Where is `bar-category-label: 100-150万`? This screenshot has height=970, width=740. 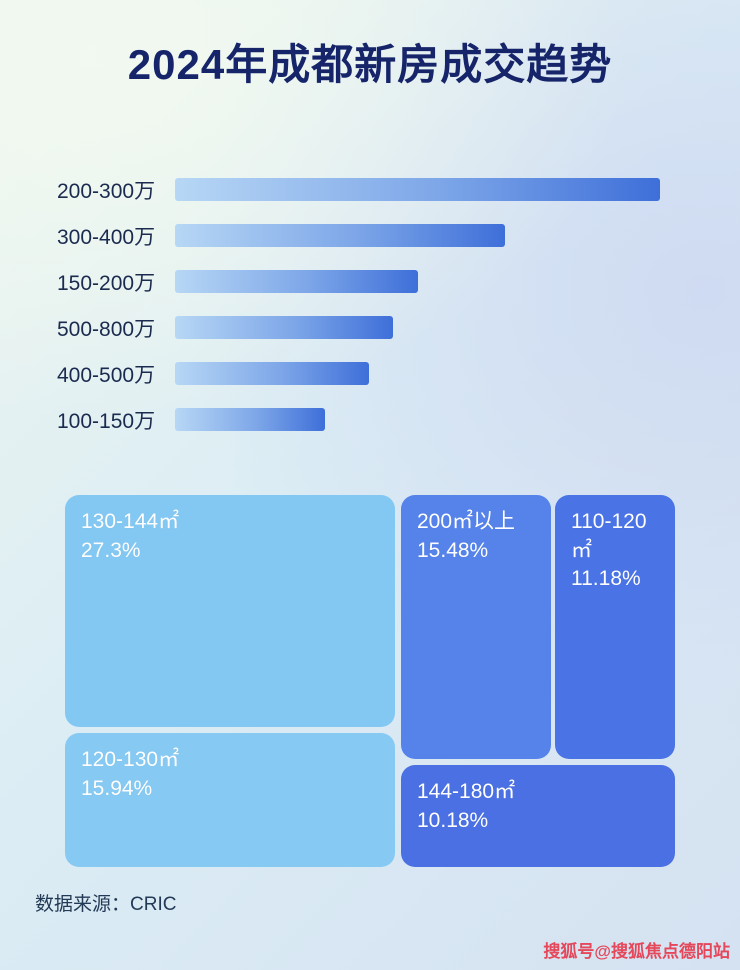 bar-category-label: 100-150万 is located at coordinates (106, 421).